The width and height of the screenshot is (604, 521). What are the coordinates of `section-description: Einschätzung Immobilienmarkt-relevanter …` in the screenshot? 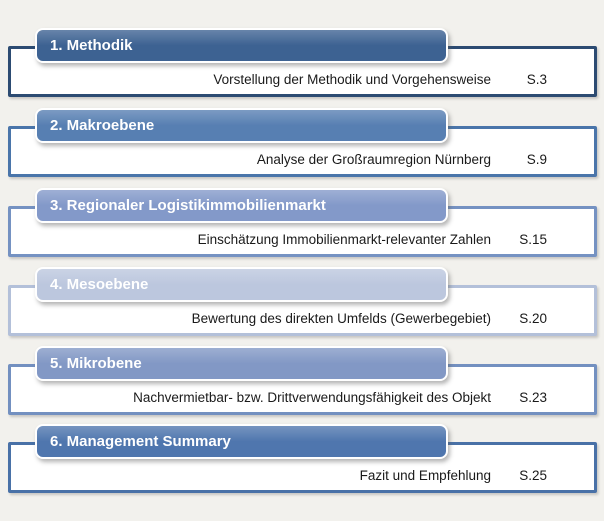 It's located at (344, 239).